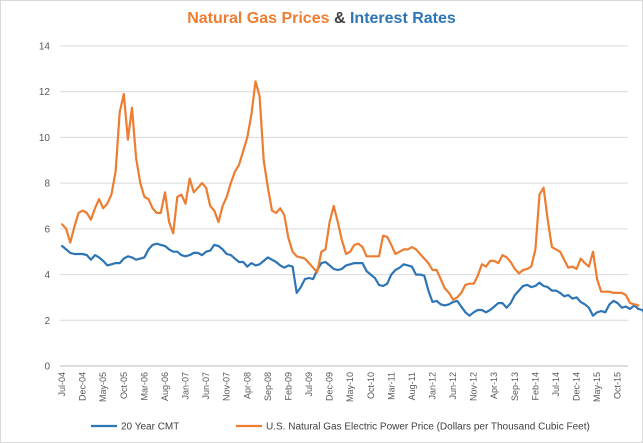 The image size is (643, 443). What do you see at coordinates (330, 386) in the screenshot?
I see `x-tick-label: Dec-09` at bounding box center [330, 386].